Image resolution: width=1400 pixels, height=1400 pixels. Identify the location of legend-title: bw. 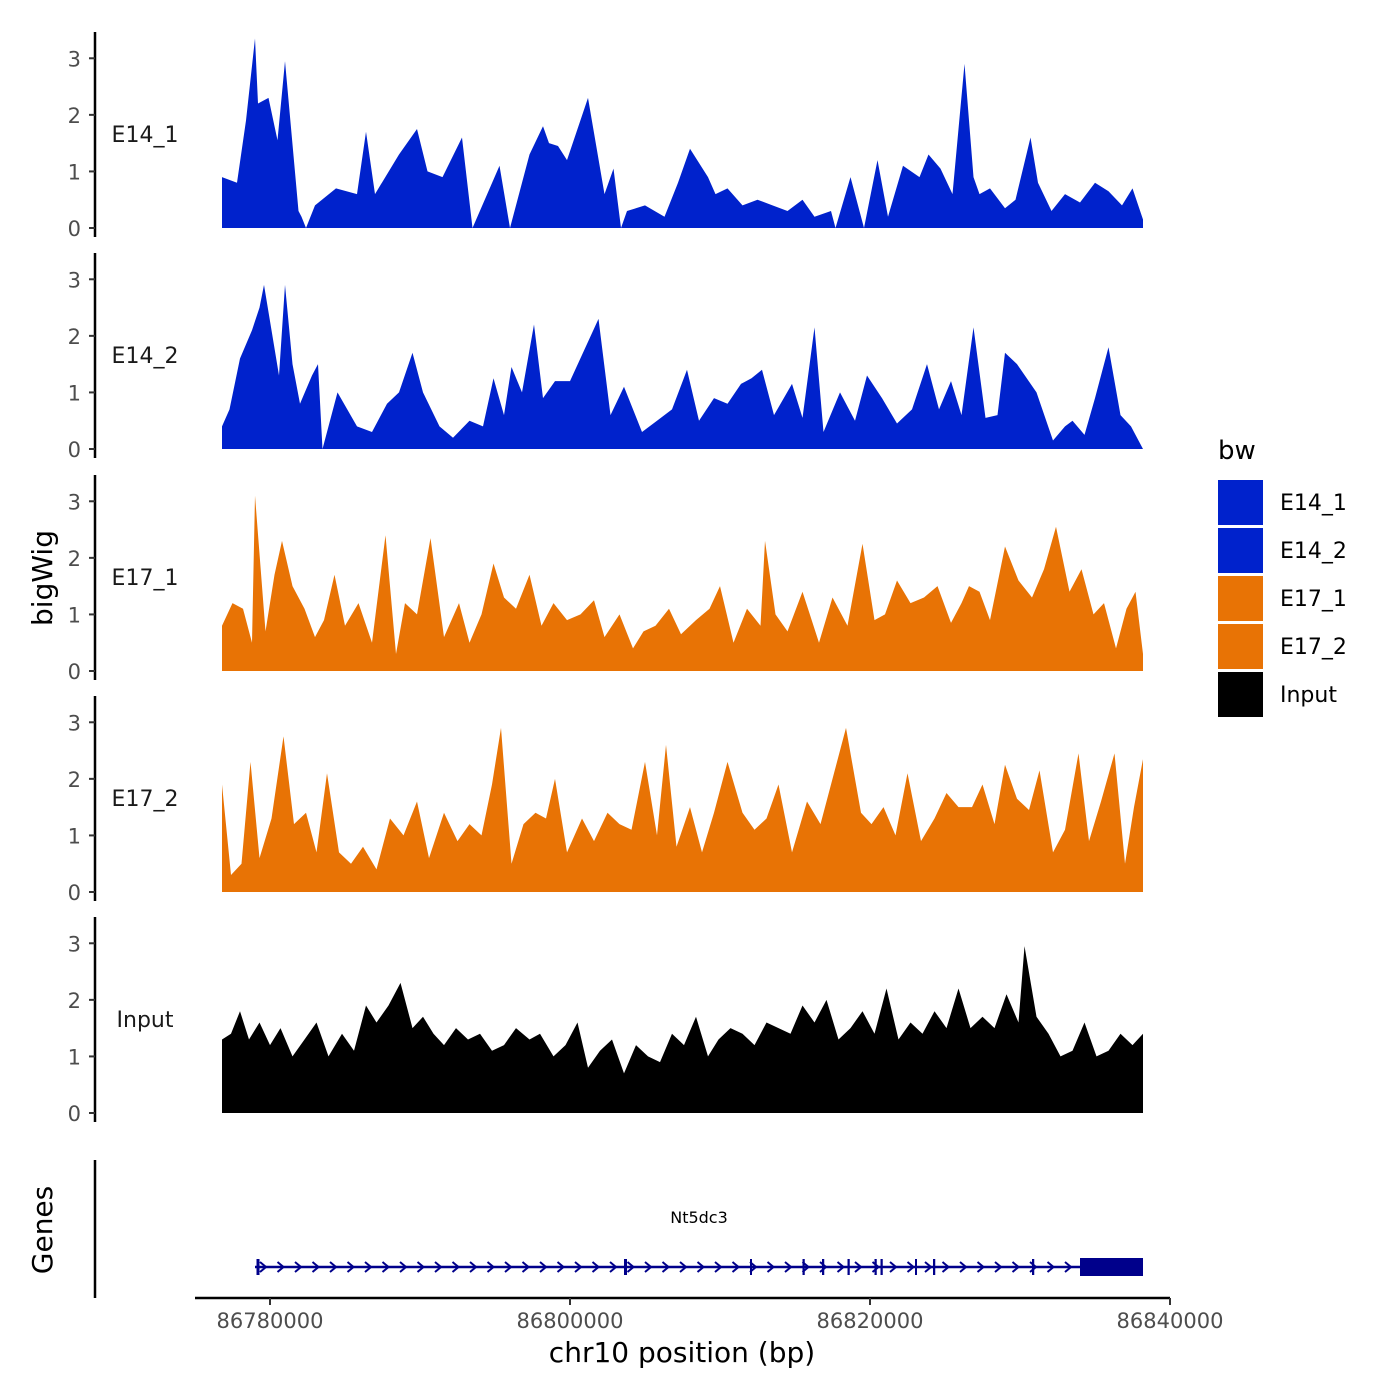
(1237, 451).